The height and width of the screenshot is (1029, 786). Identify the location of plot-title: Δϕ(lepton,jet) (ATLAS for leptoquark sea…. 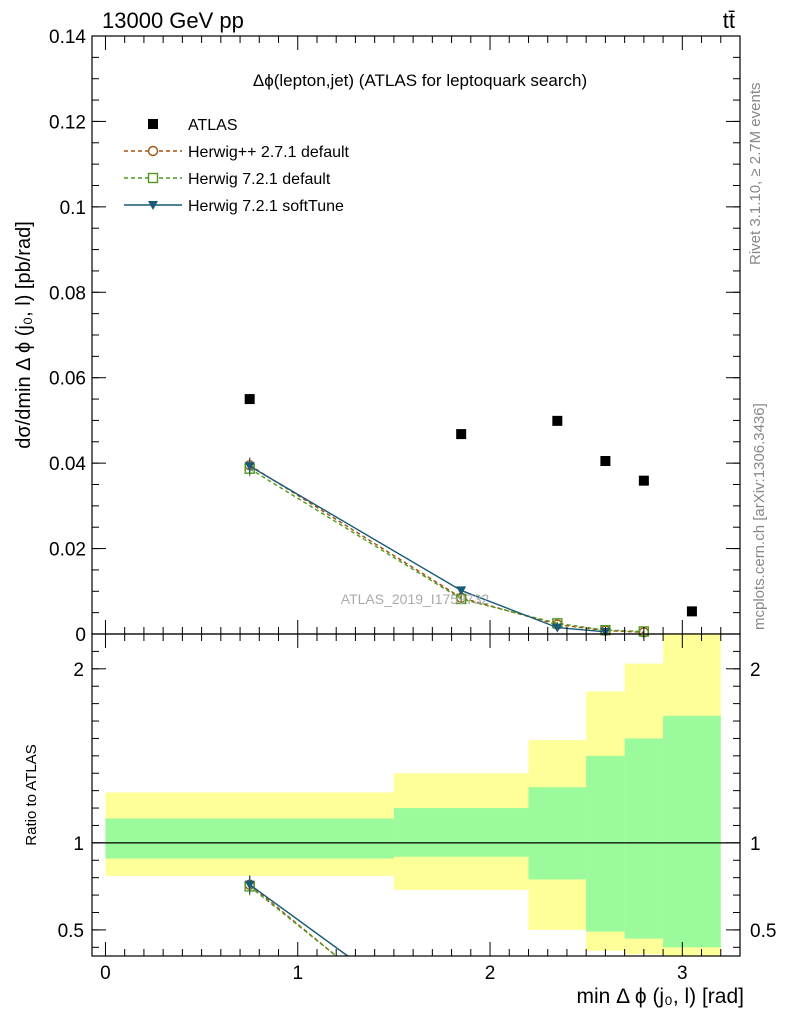
(420, 80).